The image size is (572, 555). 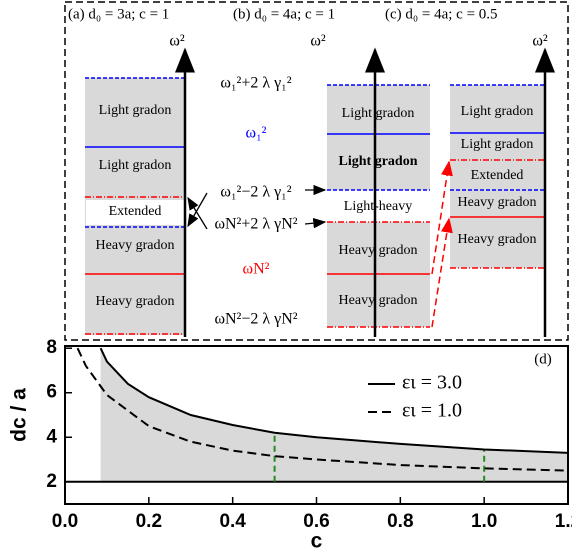 I want to click on y-tick-label: 2, so click(x=51, y=481).